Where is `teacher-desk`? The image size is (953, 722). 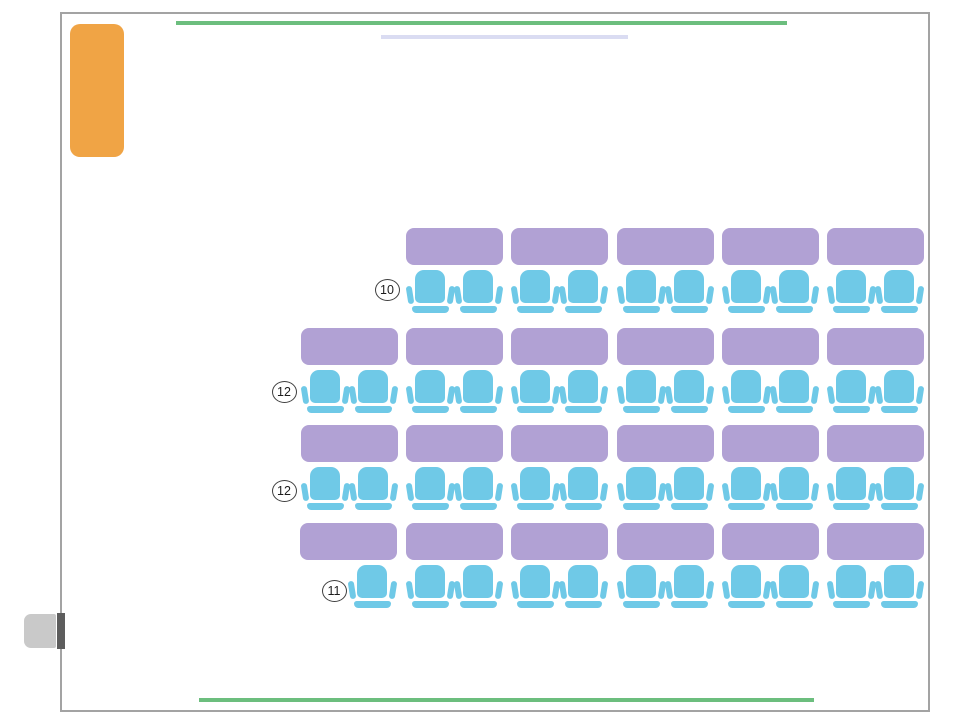 teacher-desk is located at coordinates (97, 90).